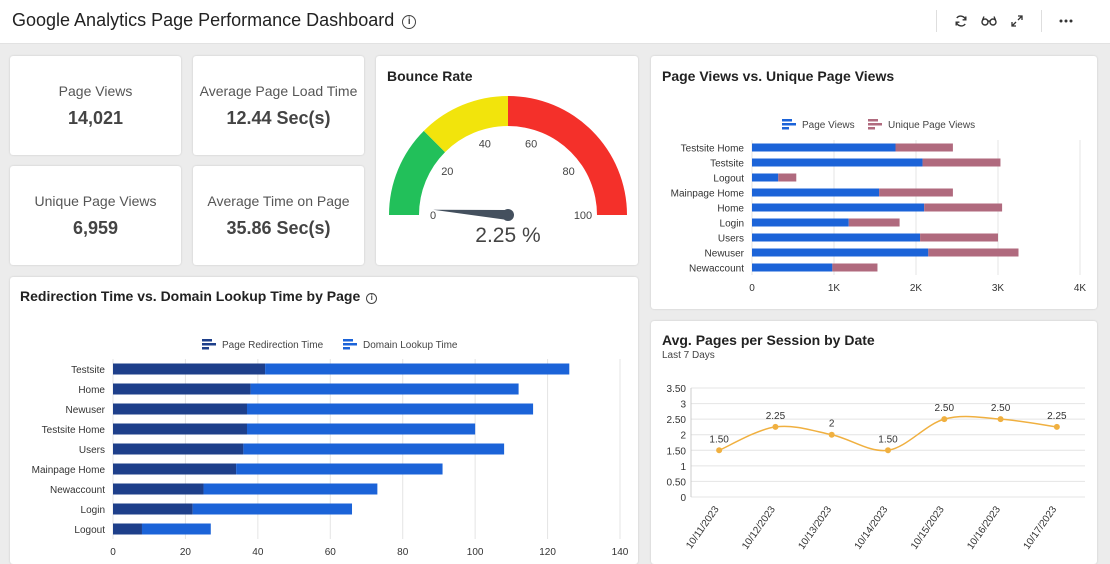 The height and width of the screenshot is (564, 1110). What do you see at coordinates (928, 528) in the screenshot?
I see `x-tick-label: 10/15/2023` at bounding box center [928, 528].